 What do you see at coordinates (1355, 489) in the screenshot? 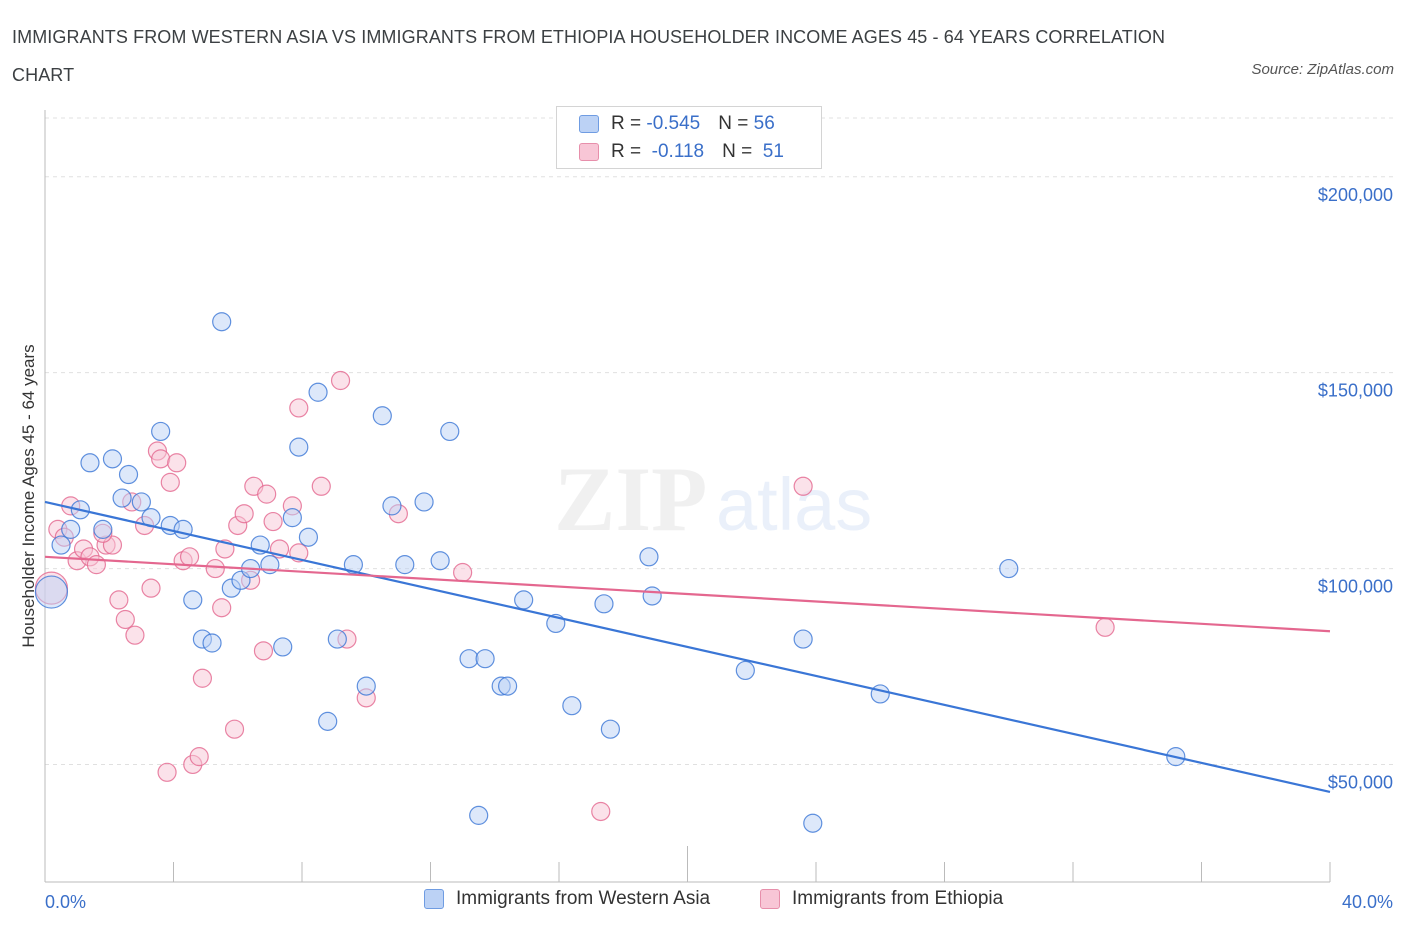
I see `y-tick-labels: $50,000 $100,000 $150,000 $200,000` at bounding box center [1355, 489].